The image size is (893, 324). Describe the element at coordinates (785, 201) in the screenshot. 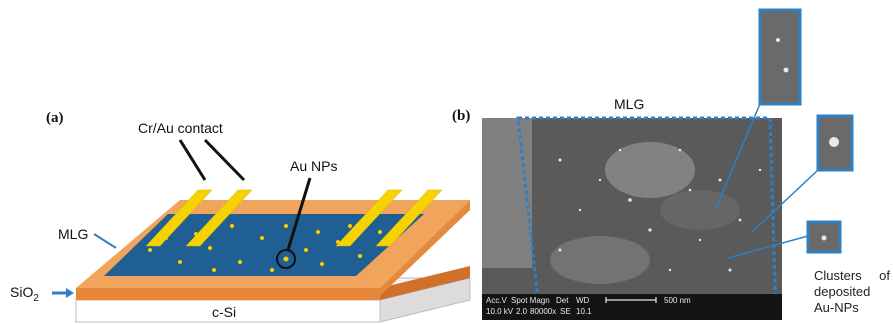

I see `inset-pointer-middle` at that location.